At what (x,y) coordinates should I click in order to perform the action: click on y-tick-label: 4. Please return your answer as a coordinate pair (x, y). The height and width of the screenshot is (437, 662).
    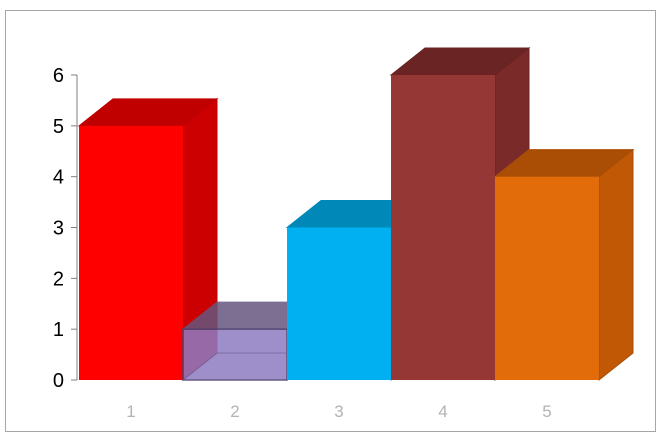
    Looking at the image, I should click on (58, 178).